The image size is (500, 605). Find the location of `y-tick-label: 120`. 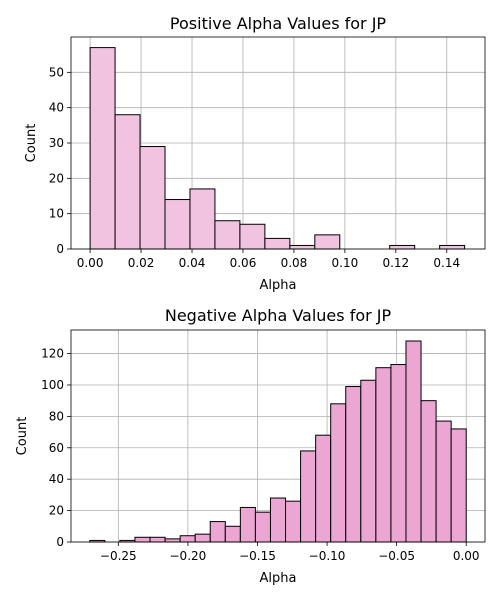

y-tick-label: 120 is located at coordinates (52, 354).